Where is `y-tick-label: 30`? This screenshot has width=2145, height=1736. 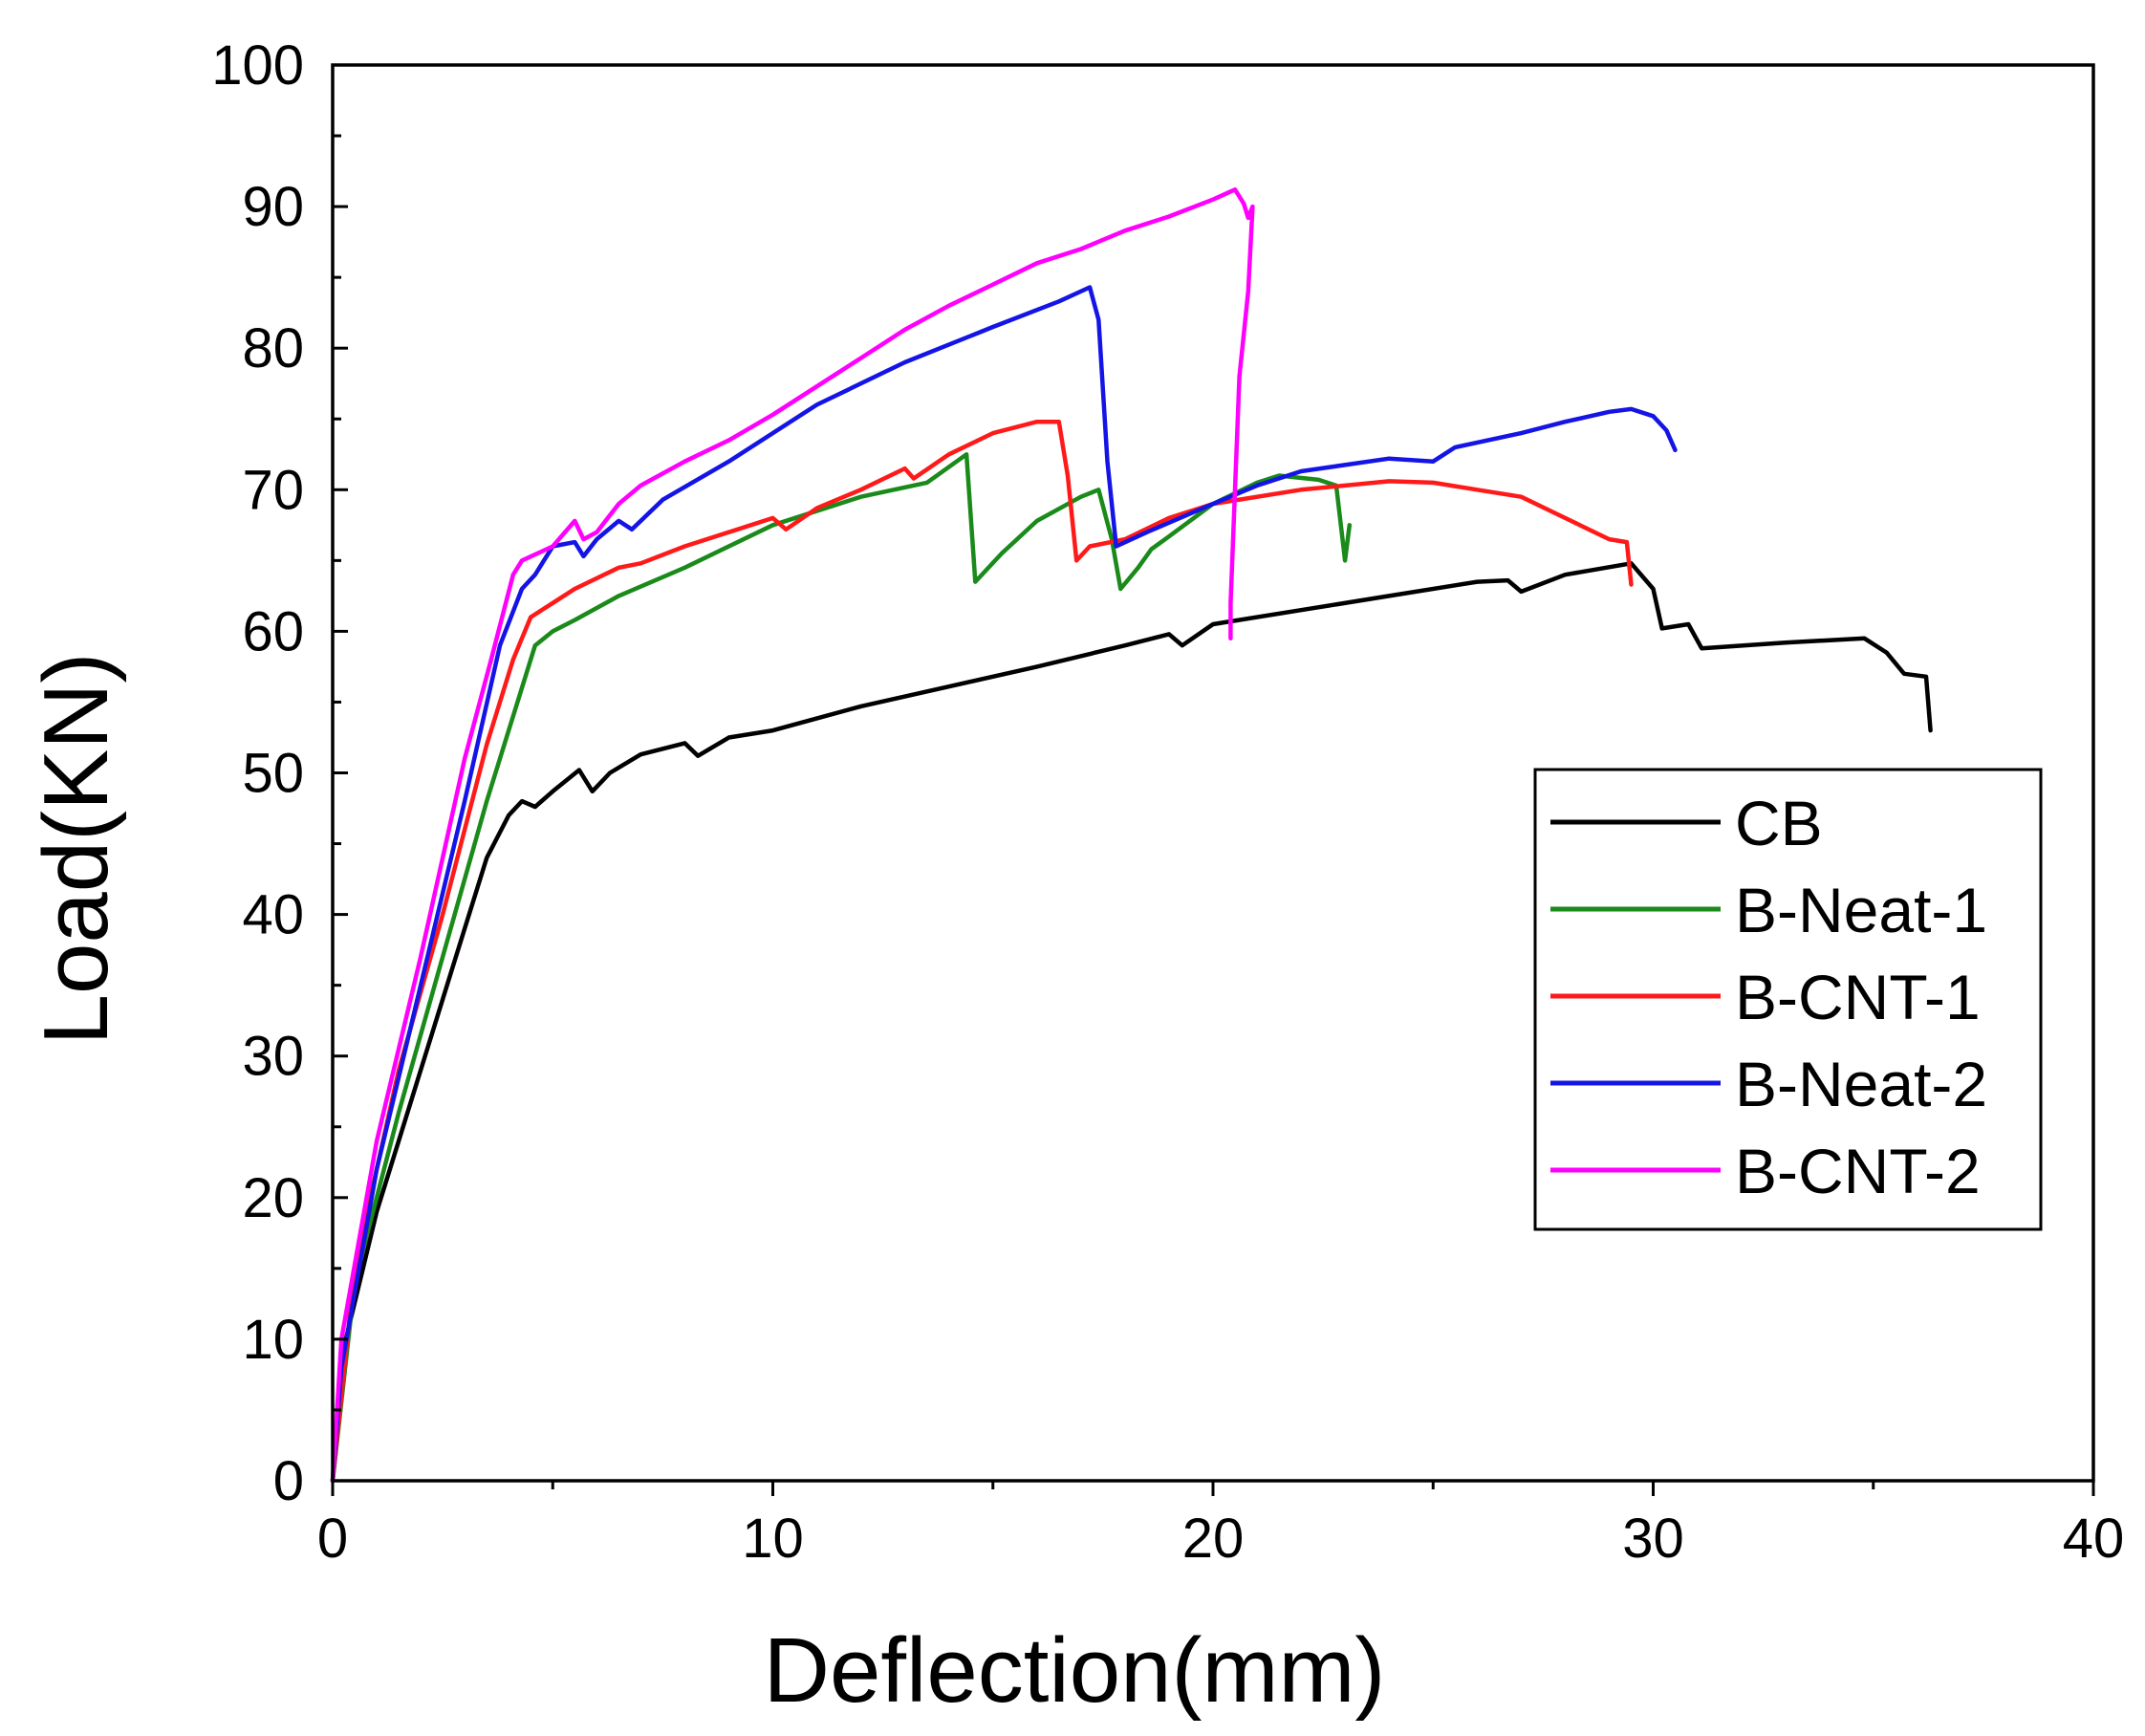 y-tick-label: 30 is located at coordinates (273, 1057).